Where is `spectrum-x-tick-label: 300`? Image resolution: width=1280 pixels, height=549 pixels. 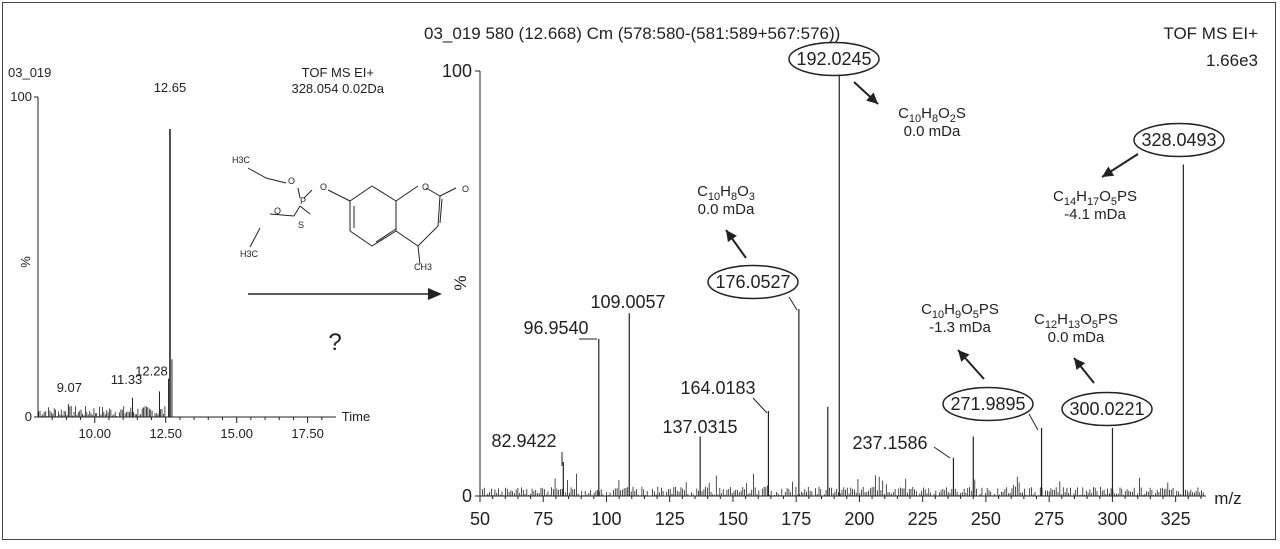
spectrum-x-tick-label: 300 is located at coordinates (1112, 519).